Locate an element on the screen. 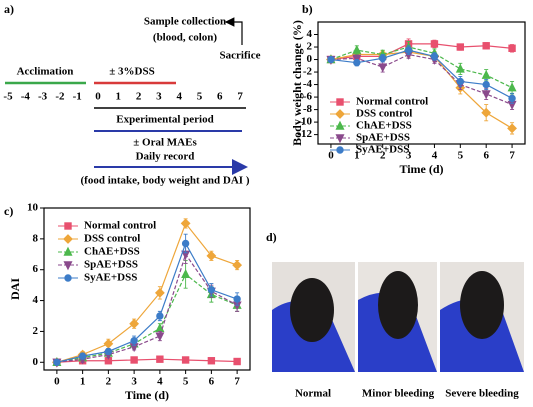 This screenshot has height=407, width=533. day-label: 4 is located at coordinates (179, 97).